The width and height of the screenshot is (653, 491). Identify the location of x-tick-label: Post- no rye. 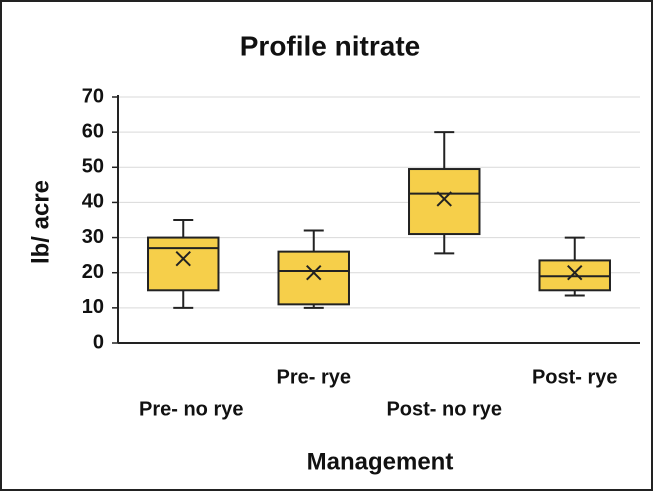
(444, 409).